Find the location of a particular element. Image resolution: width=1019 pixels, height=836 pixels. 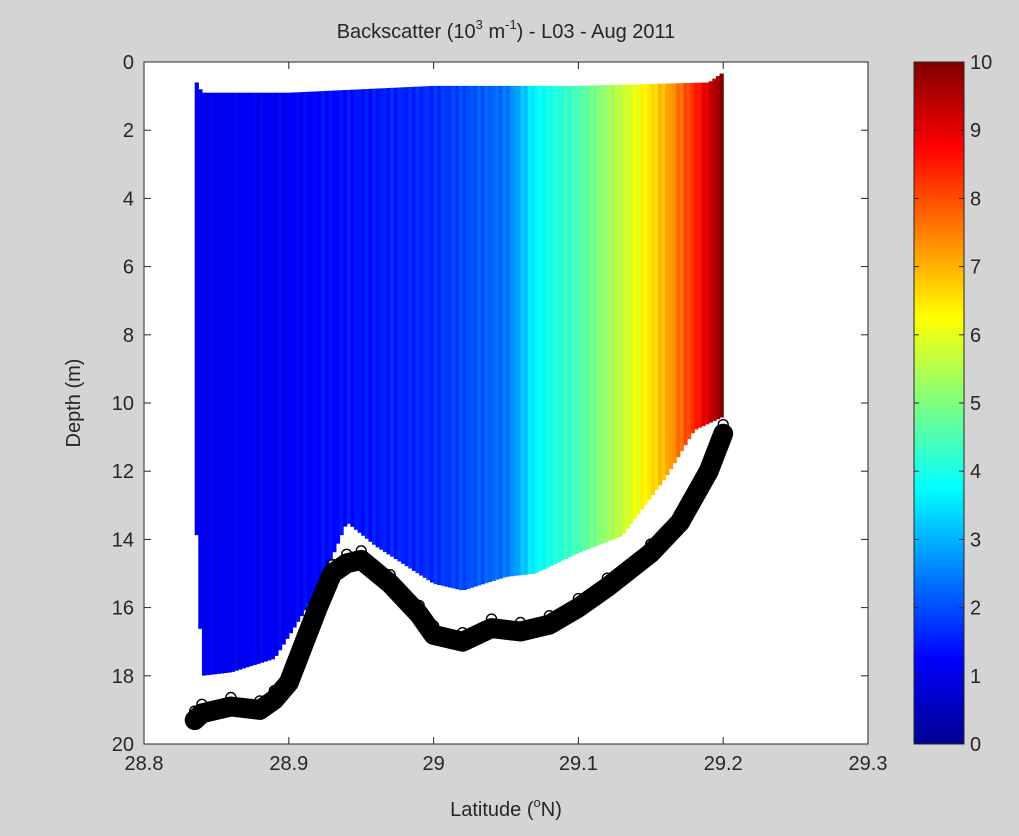

colorbar is located at coordinates (939, 403).